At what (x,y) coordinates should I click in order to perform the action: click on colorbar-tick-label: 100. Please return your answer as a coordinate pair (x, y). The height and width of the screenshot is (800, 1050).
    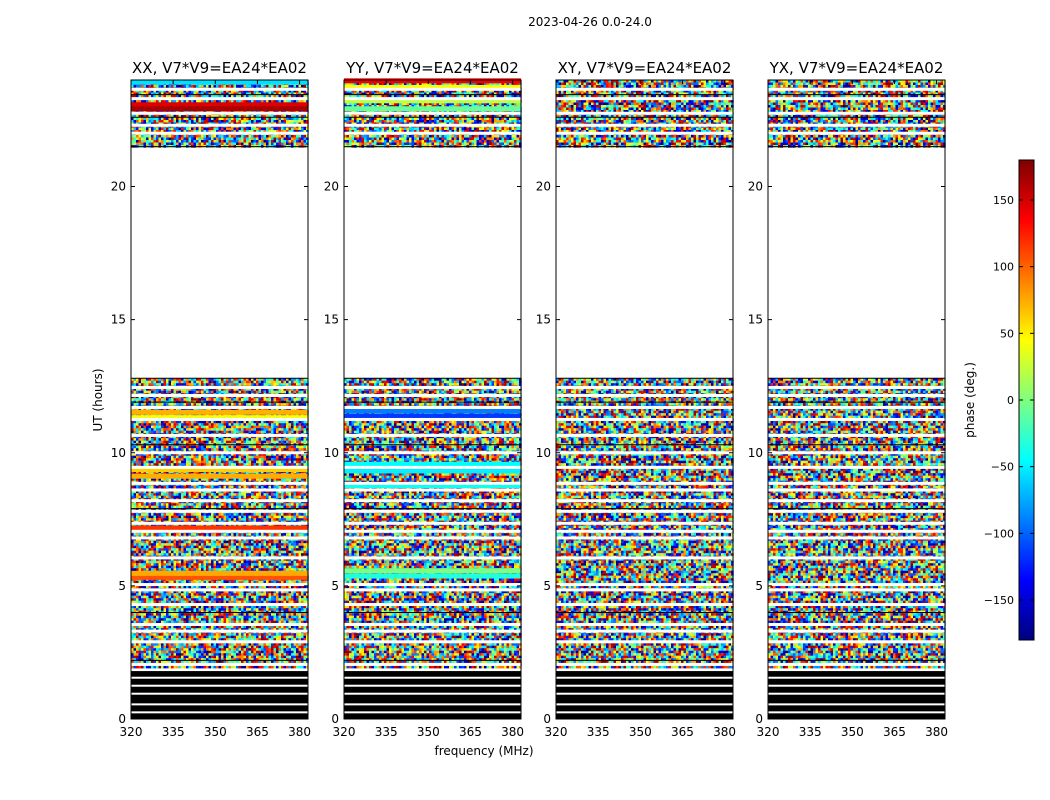
    Looking at the image, I should click on (1003, 267).